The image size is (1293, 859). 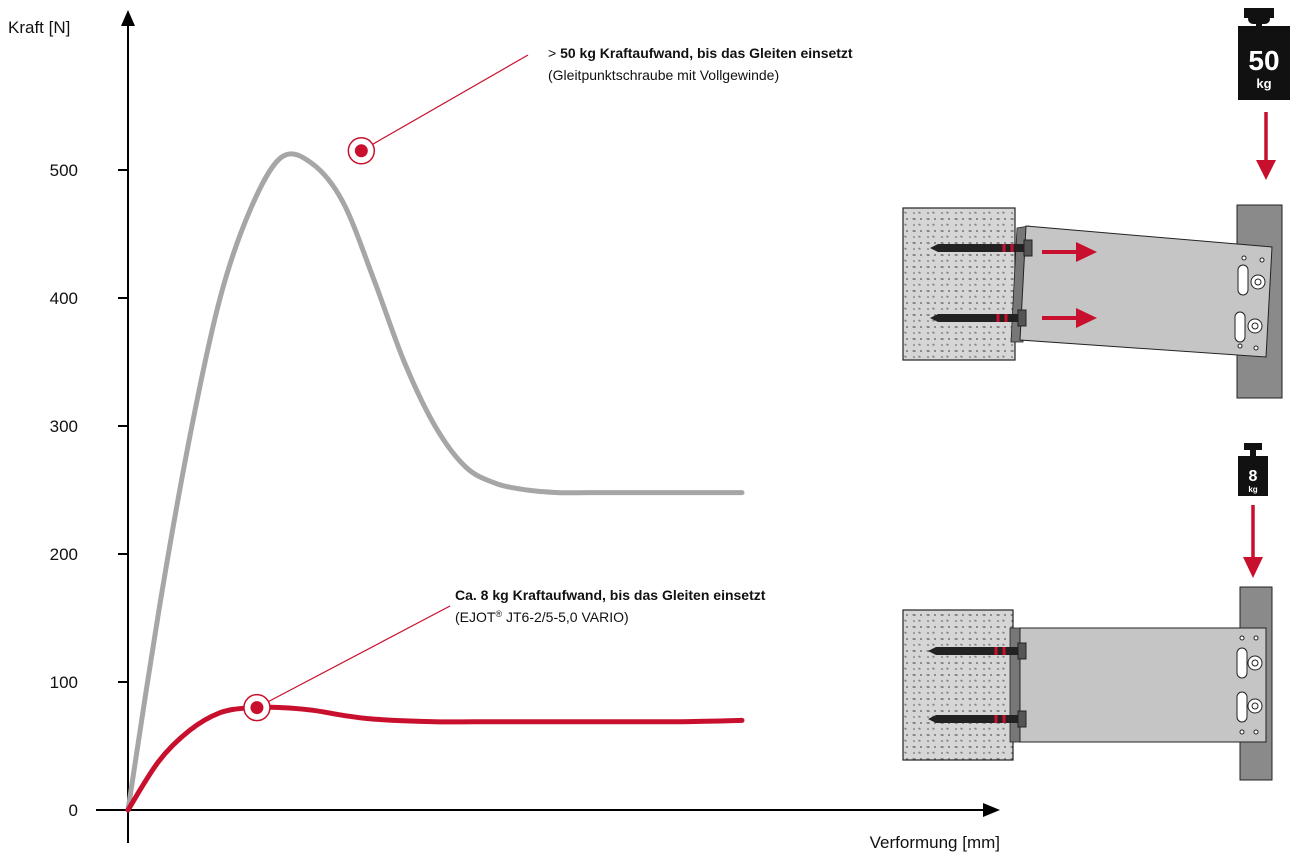 I want to click on annotation-gray-subtitle: (Gleitpunktschraube mit Vollgewinde), so click(x=663, y=75).